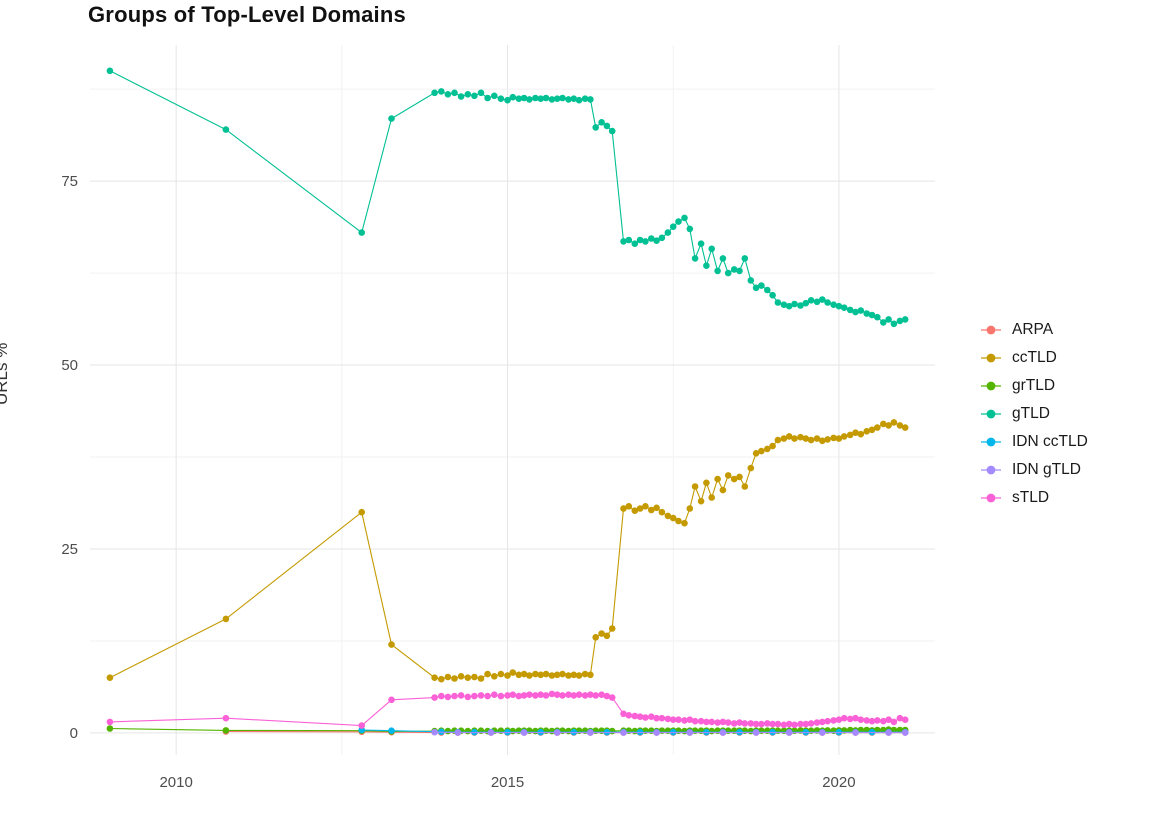 The height and width of the screenshot is (827, 1164). Describe the element at coordinates (1050, 441) in the screenshot. I see `legend-item-label: IDN ccTLD` at that location.